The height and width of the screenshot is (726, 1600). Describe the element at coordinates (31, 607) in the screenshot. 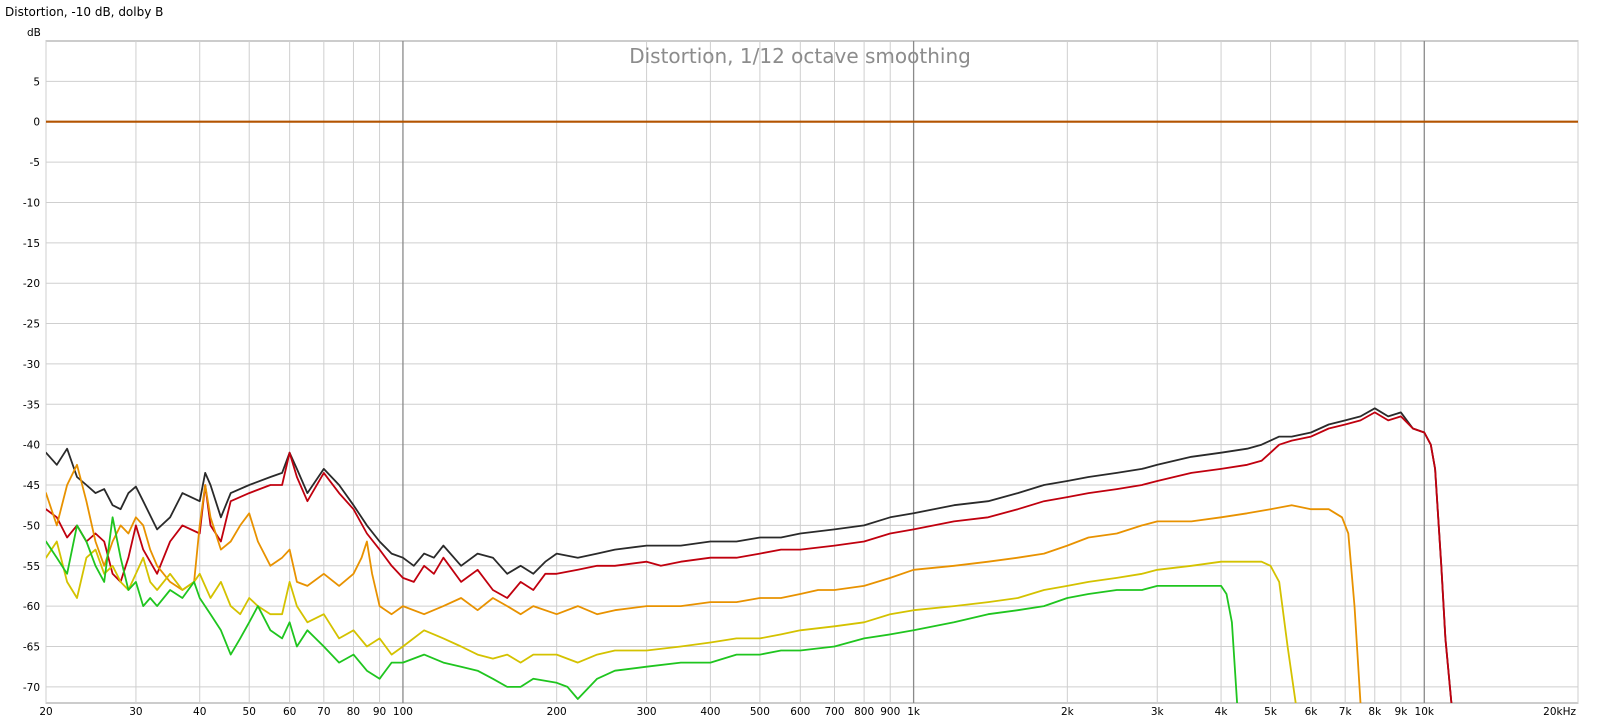

I see `y-tick-label: -60` at that location.